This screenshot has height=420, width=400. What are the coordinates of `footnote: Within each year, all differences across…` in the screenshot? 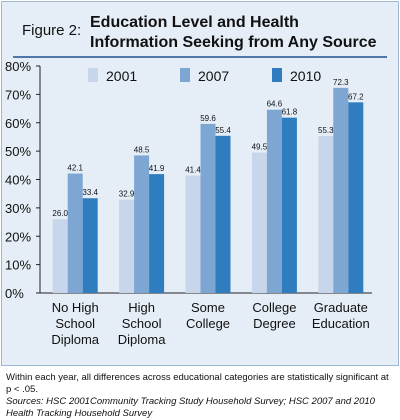 It's located at (201, 396).